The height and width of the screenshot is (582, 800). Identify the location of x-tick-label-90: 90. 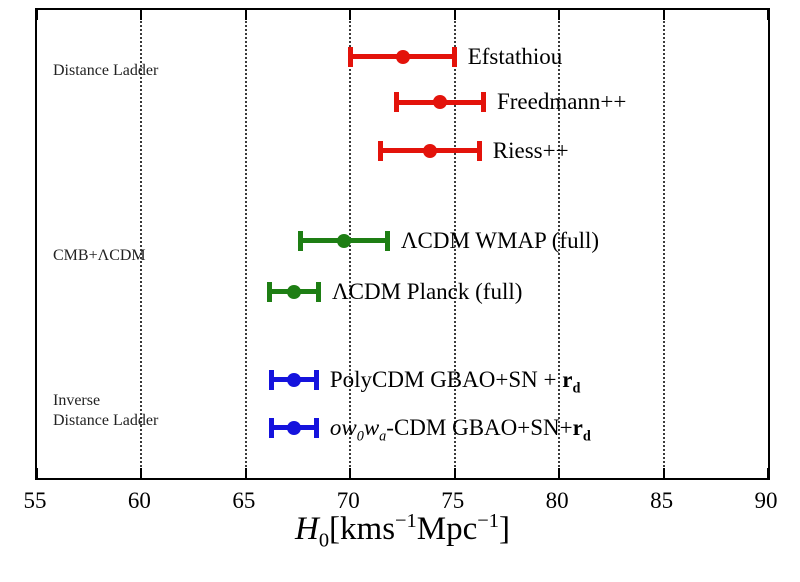
(766, 500).